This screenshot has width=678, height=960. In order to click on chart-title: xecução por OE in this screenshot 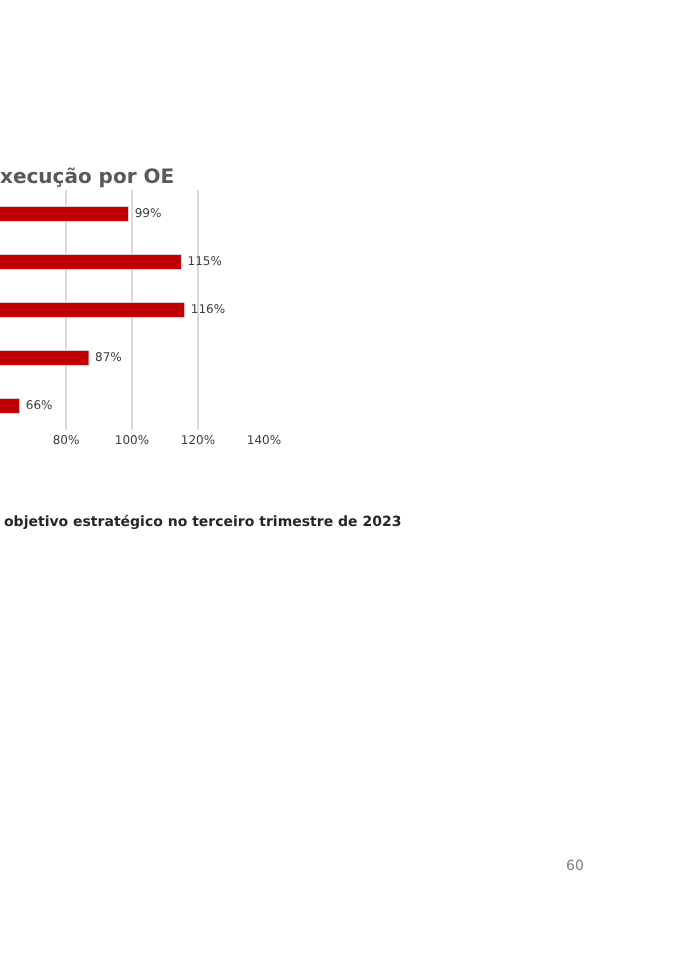, I will do `click(87, 178)`.